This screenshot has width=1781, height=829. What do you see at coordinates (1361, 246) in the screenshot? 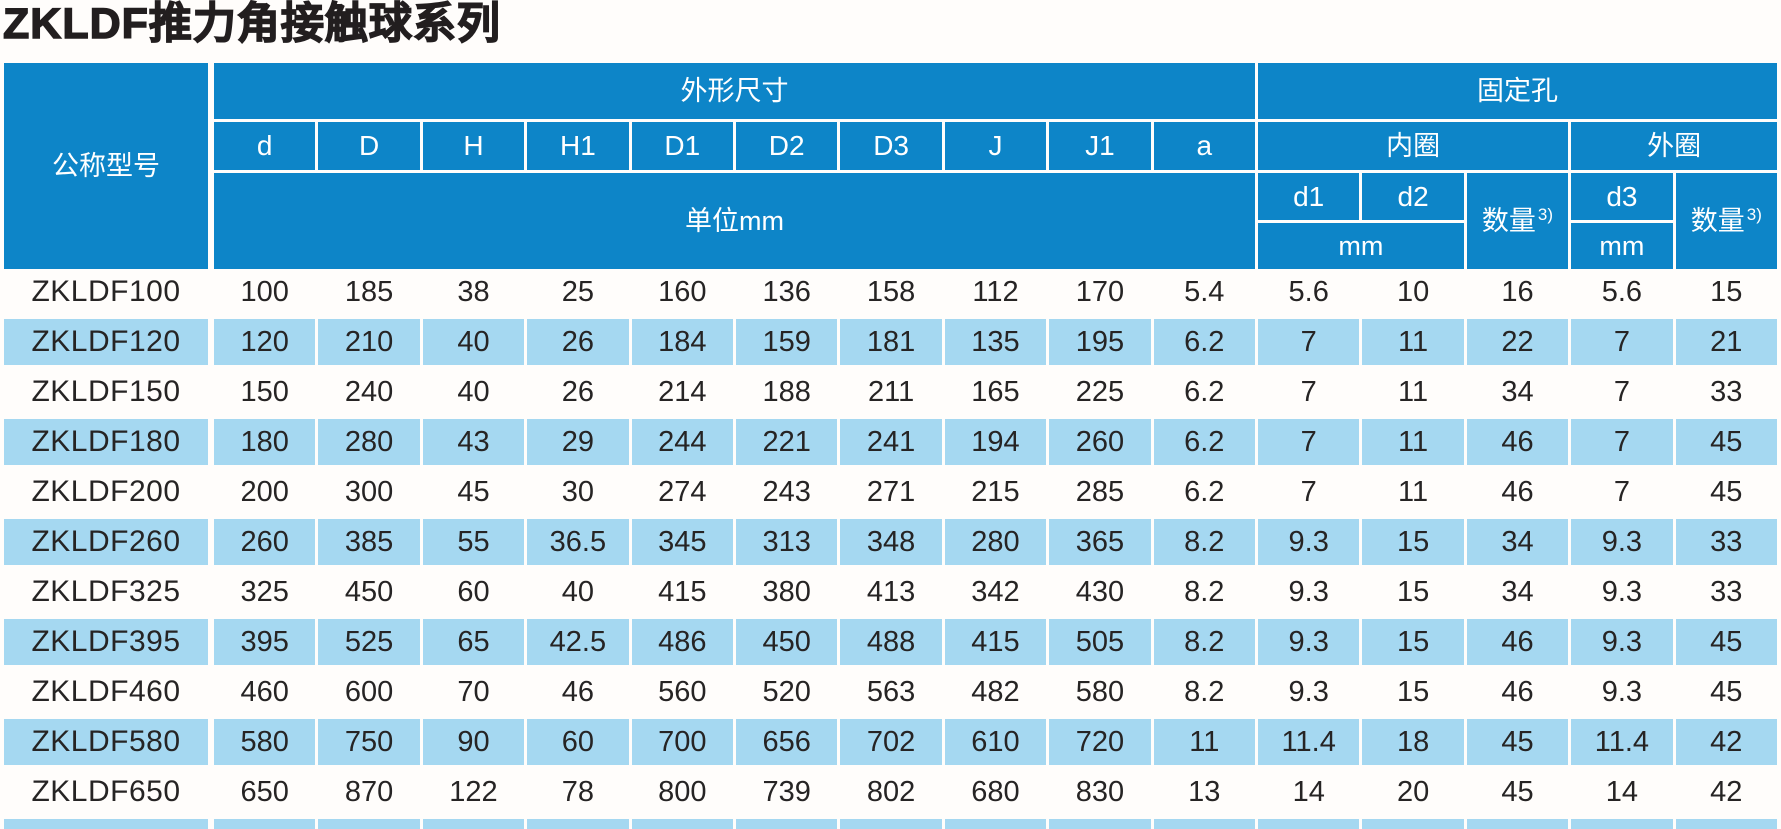
I see `header-mm-inner: mm` at bounding box center [1361, 246].